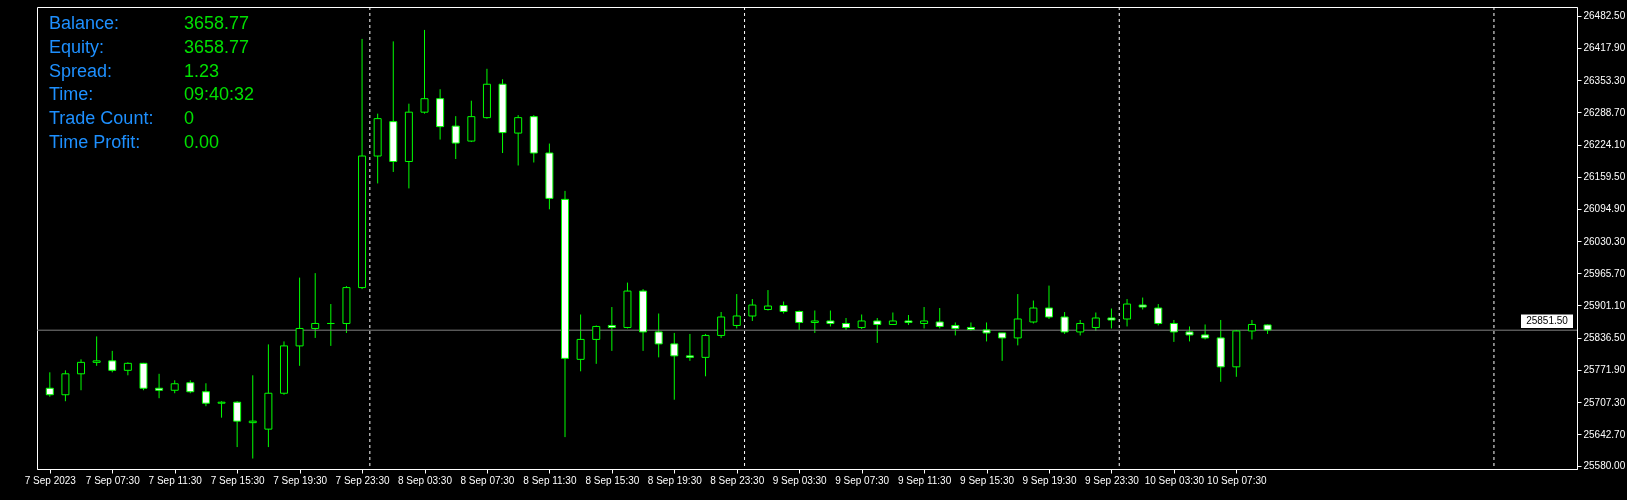 This screenshot has width=1627, height=500. What do you see at coordinates (50, 480) in the screenshot?
I see `x-tick-label: 7 Sep 2023` at bounding box center [50, 480].